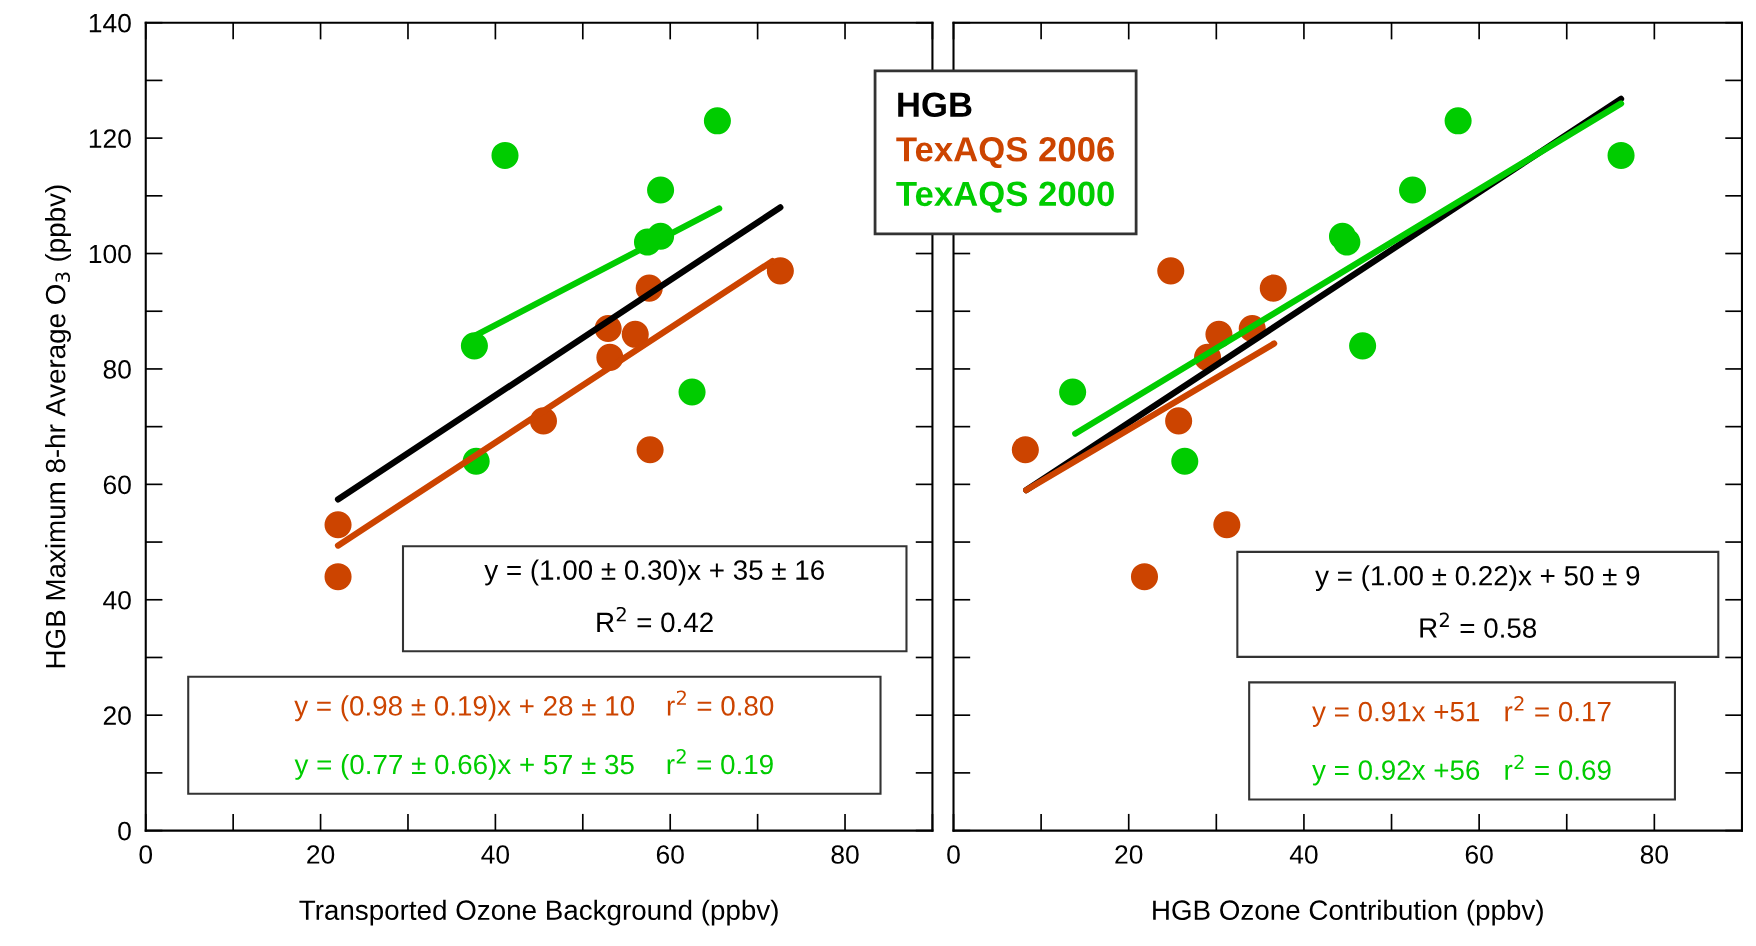  Describe the element at coordinates (117, 369) in the screenshot. I see `y-tick-label: 80` at that location.